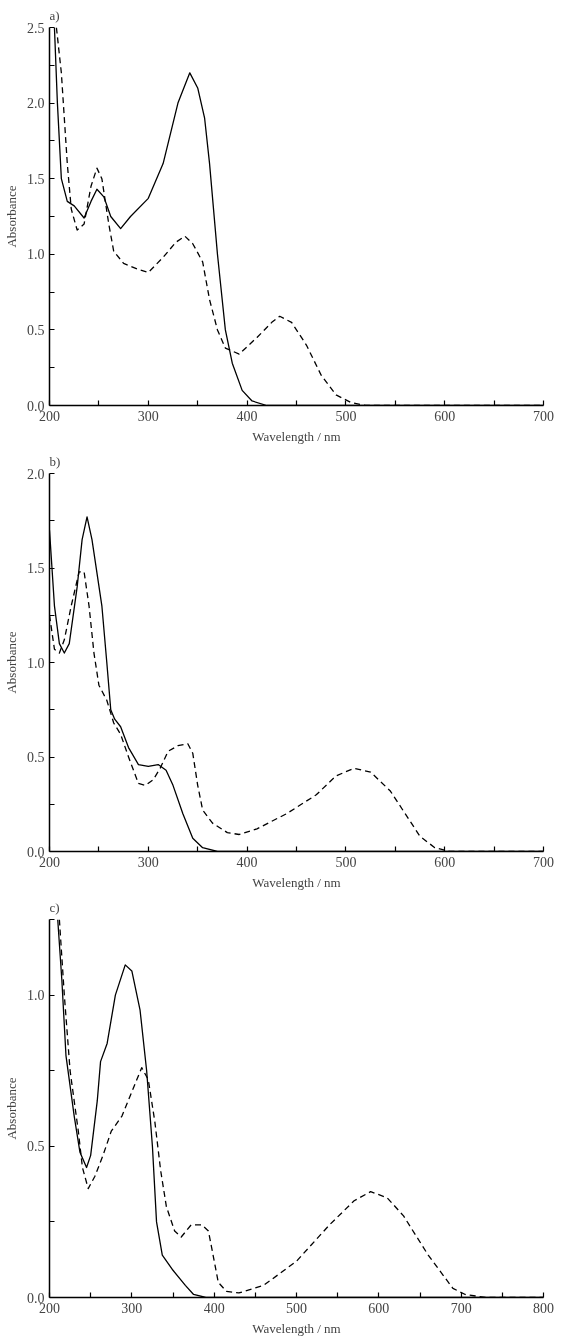 The width and height of the screenshot is (573, 1340). Describe the element at coordinates (54, 907) in the screenshot. I see `chart-title: c)` at that location.